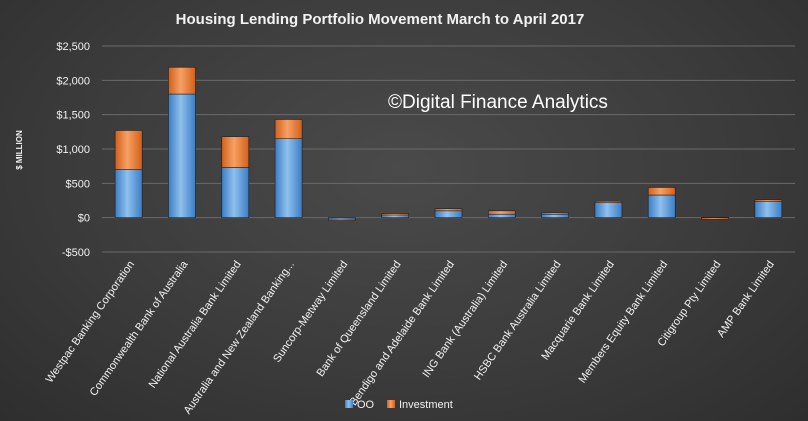  Describe the element at coordinates (73, 81) in the screenshot. I see `y-tick-label: $2,000` at that location.